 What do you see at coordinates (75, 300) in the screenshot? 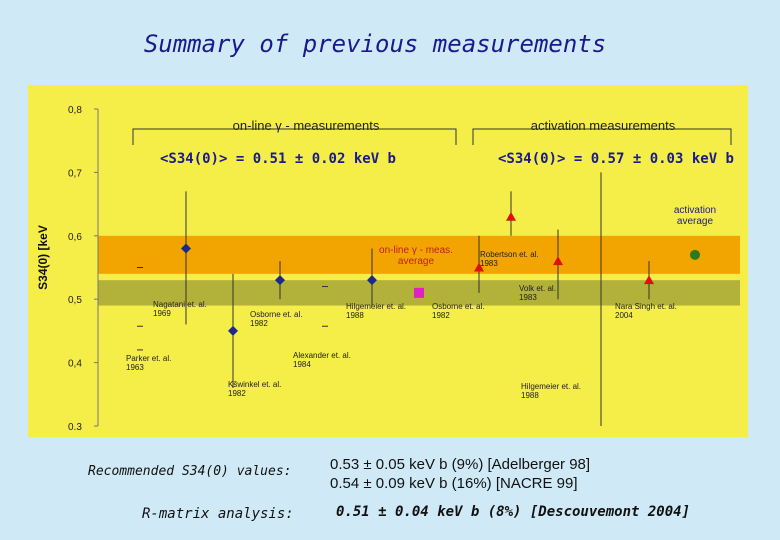
I see `y-tick-label: 0,5` at bounding box center [75, 300].